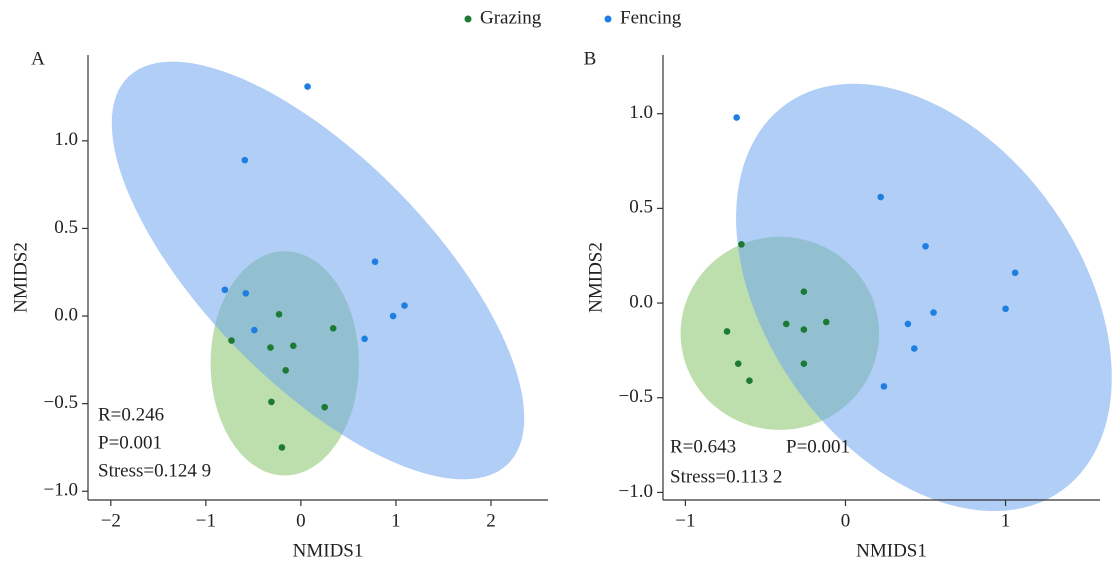 Image resolution: width=1116 pixels, height=570 pixels. What do you see at coordinates (154, 470) in the screenshot?
I see `annotation: Stress=0.124 9` at bounding box center [154, 470].